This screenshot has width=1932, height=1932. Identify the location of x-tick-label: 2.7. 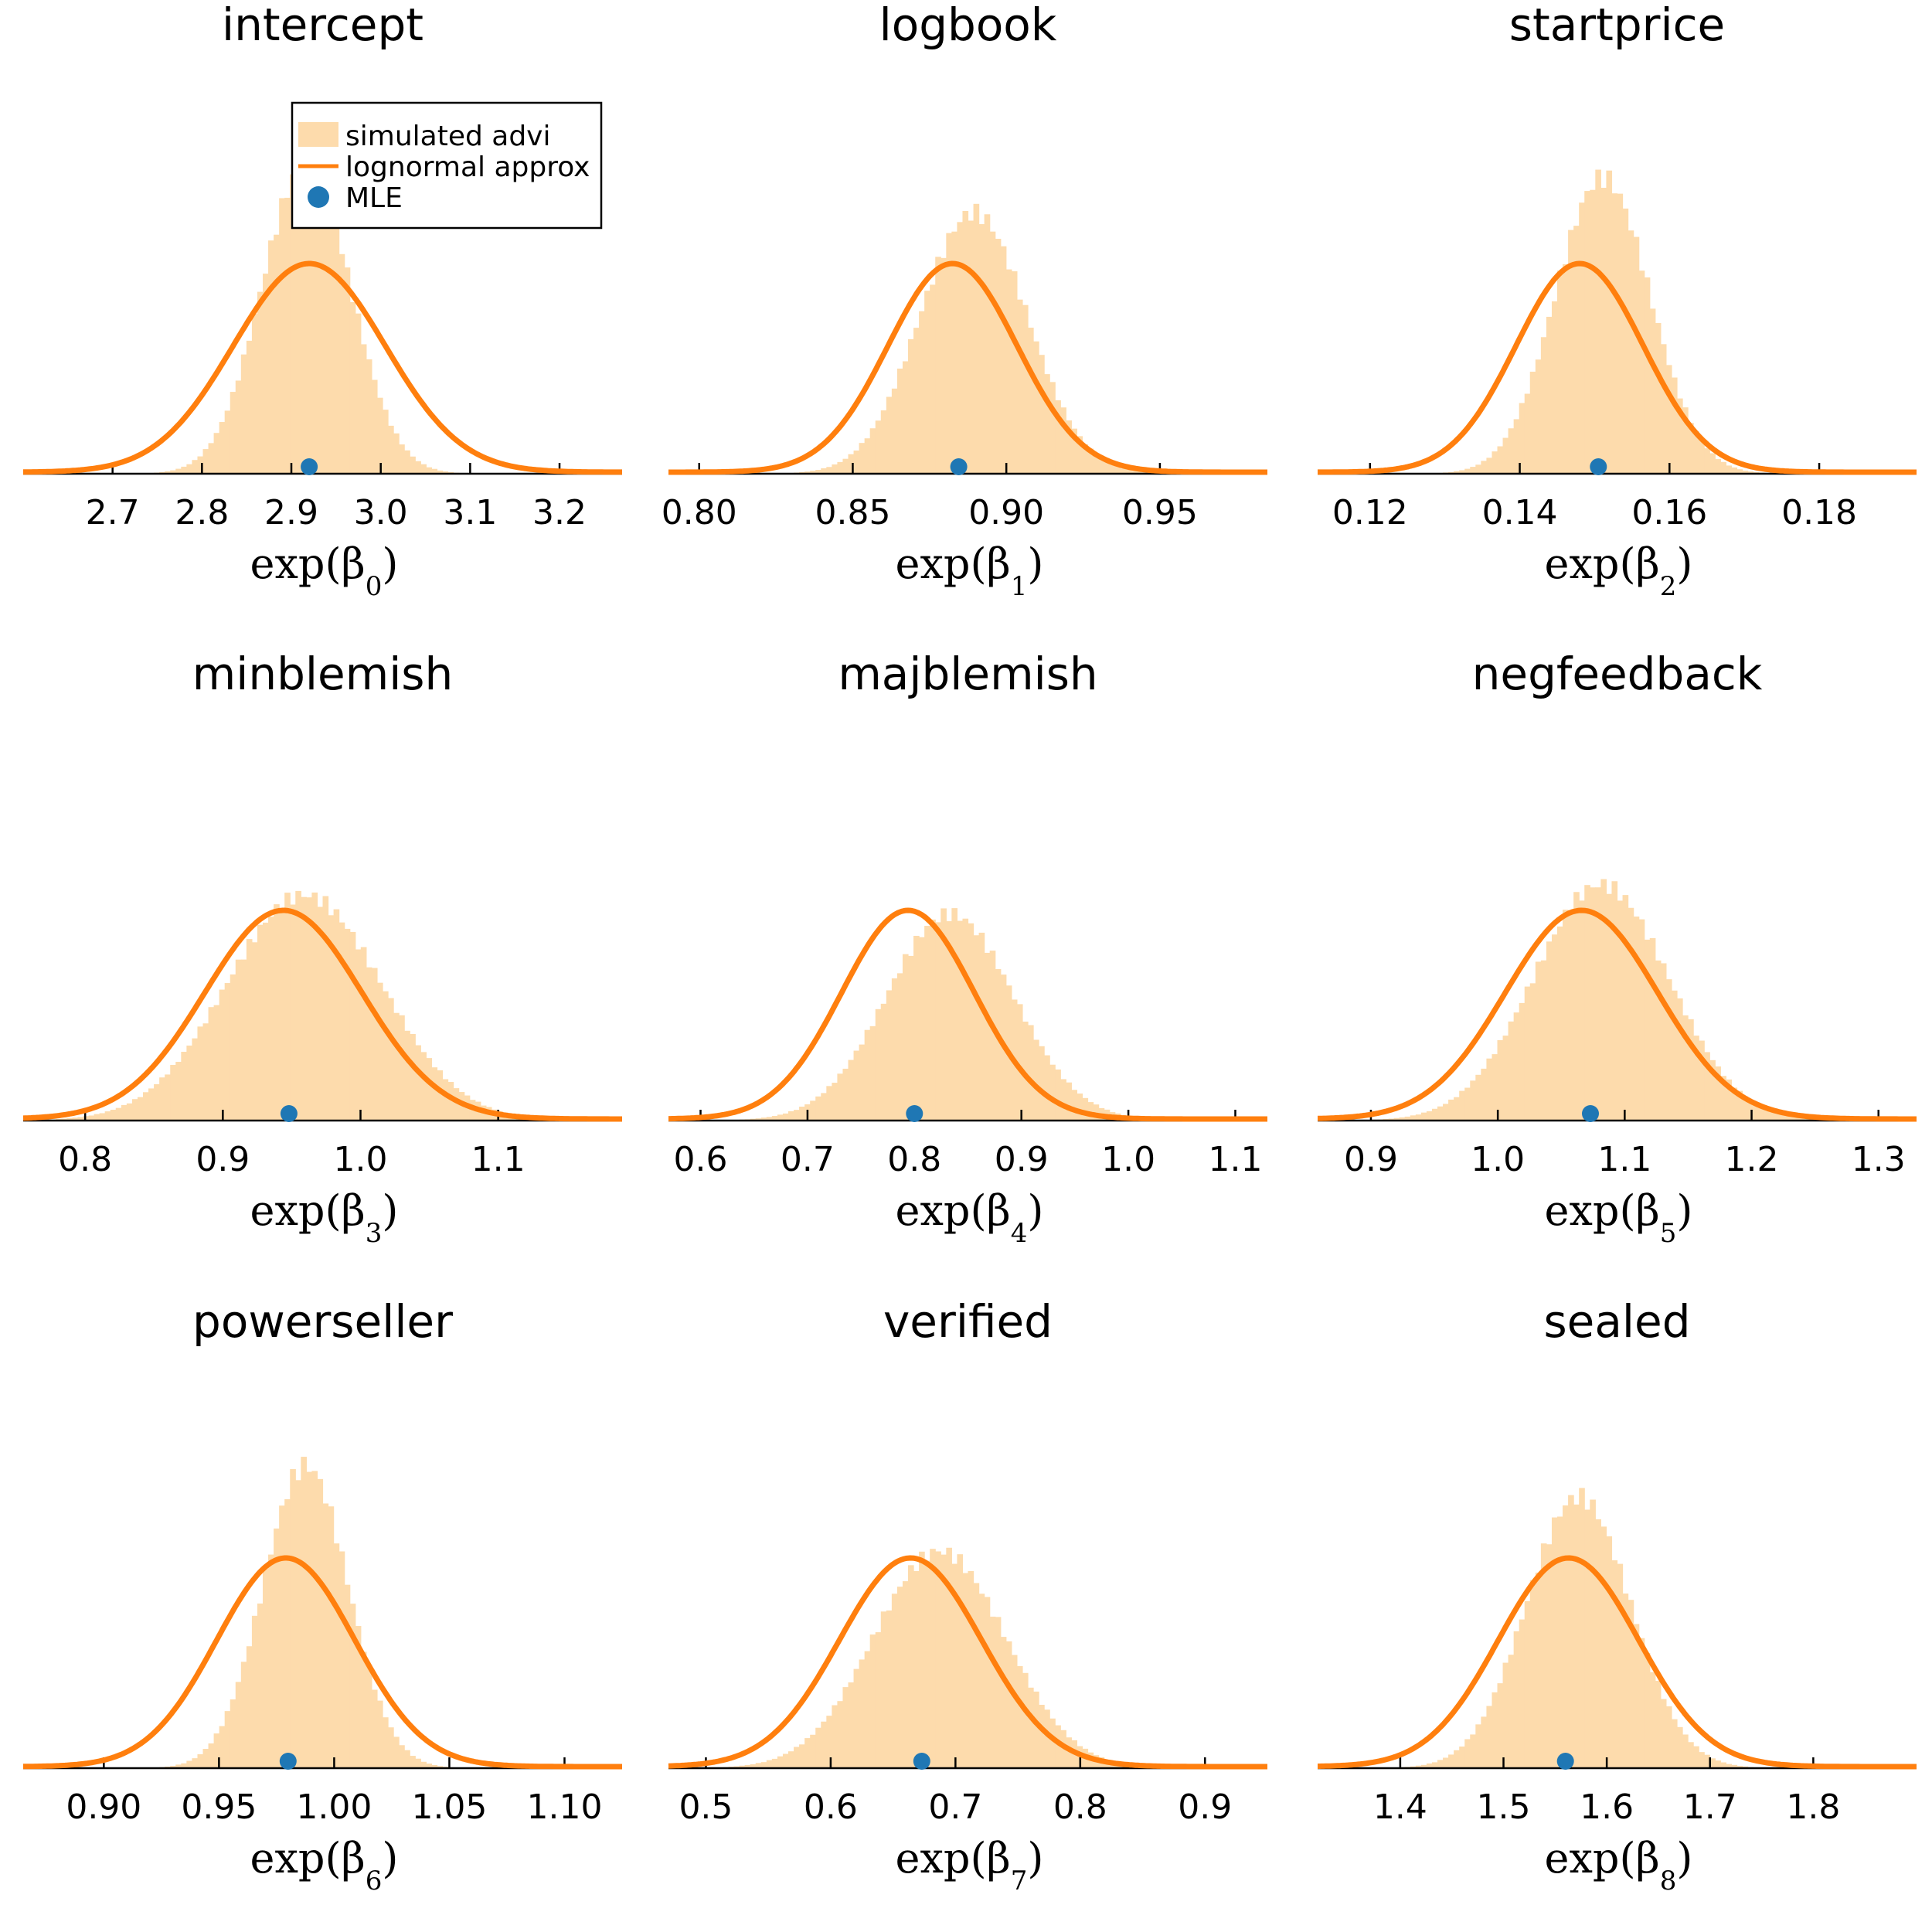
(113, 512).